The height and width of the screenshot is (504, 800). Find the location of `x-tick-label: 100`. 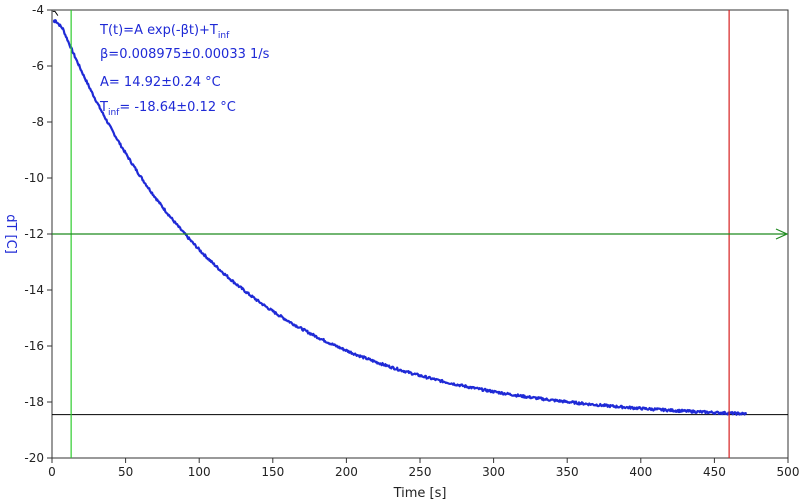

x-tick-label: 100 is located at coordinates (199, 472).